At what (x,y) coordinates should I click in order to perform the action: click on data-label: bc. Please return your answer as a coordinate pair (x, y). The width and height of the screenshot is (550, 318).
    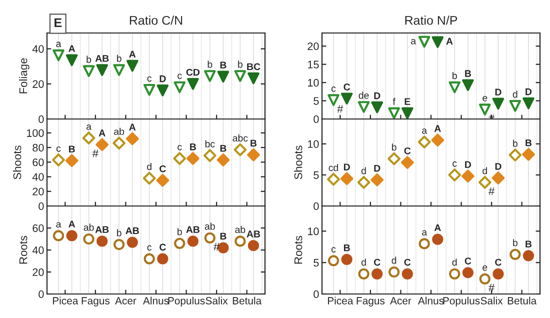
    Looking at the image, I should click on (210, 144).